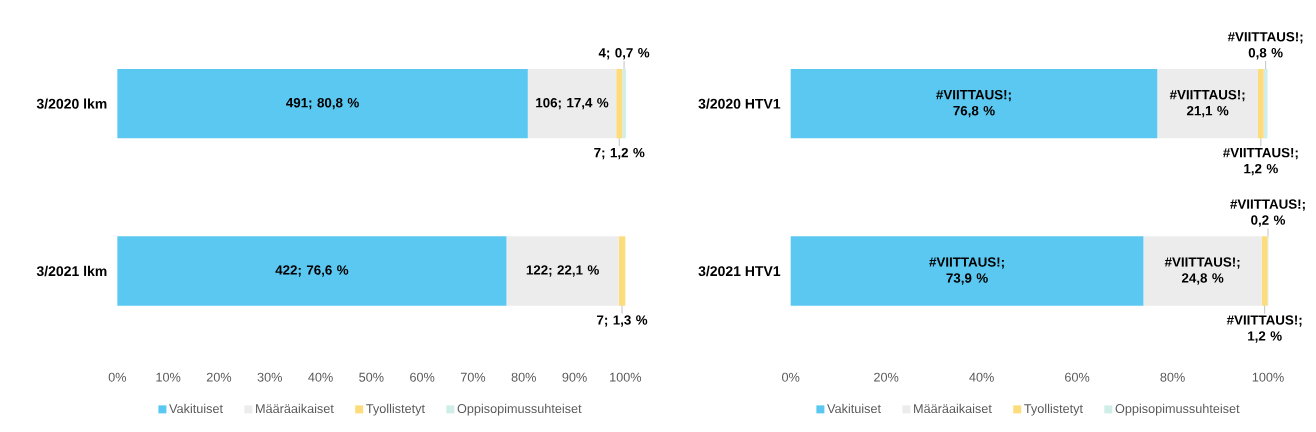  I want to click on x-tick-label: 30%, so click(269, 377).